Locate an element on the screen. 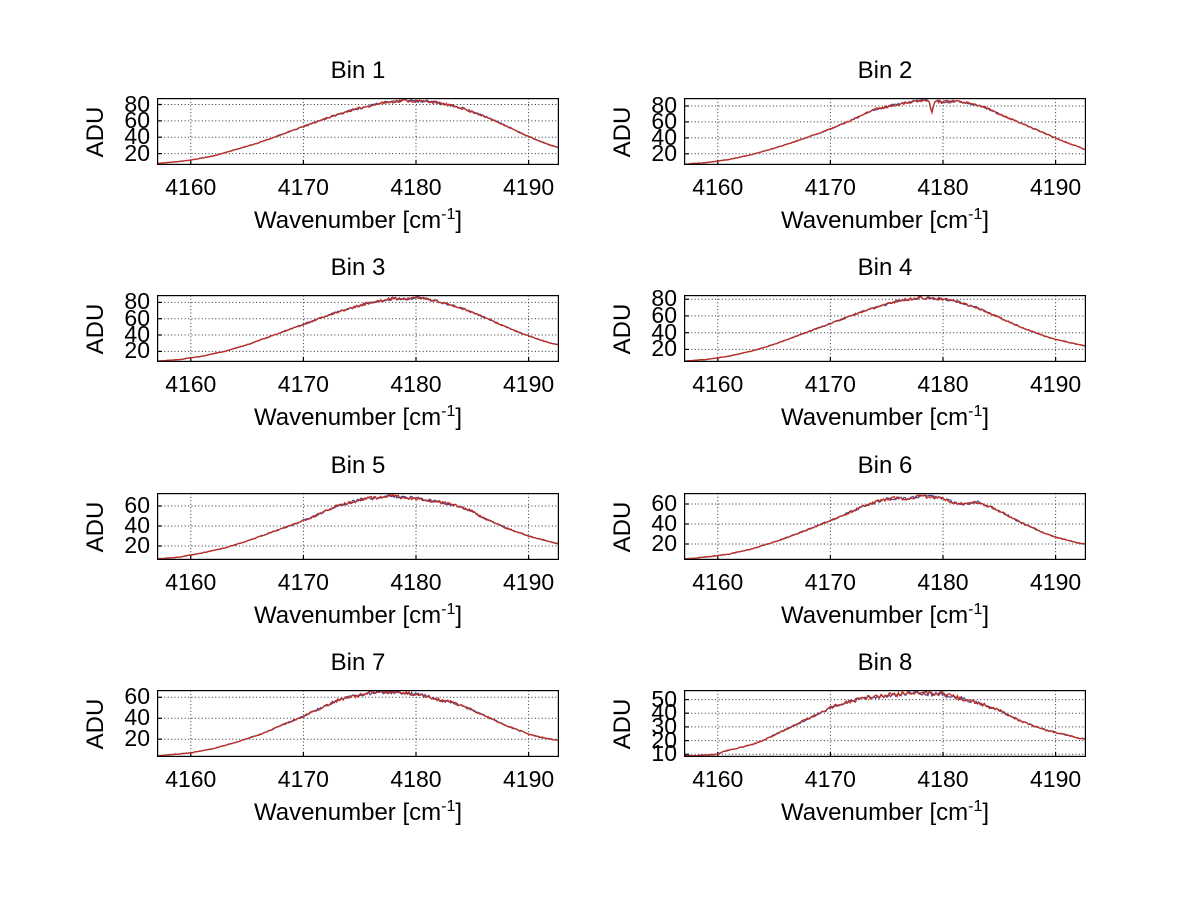 This screenshot has width=1200, height=901. panel-title: Bin 6 is located at coordinates (885, 465).